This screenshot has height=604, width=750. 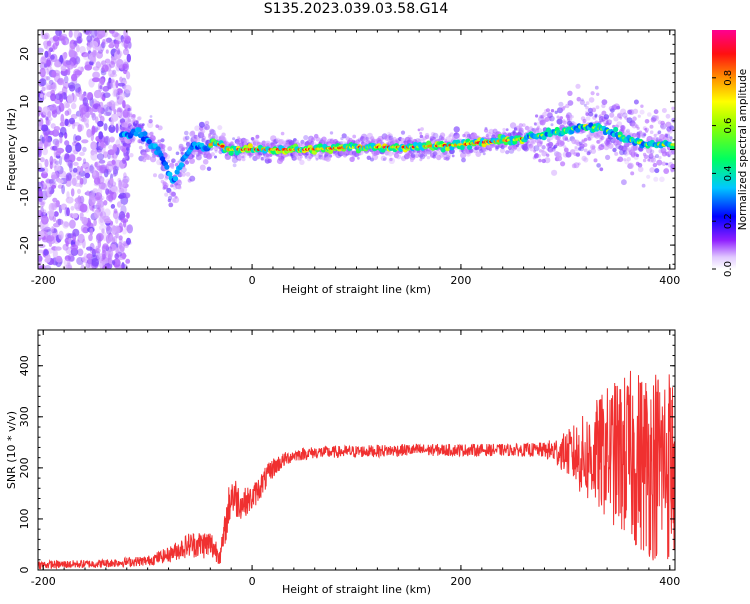 What do you see at coordinates (24, 54) in the screenshot?
I see `heatmap-y-tick-label: 20` at bounding box center [24, 54].